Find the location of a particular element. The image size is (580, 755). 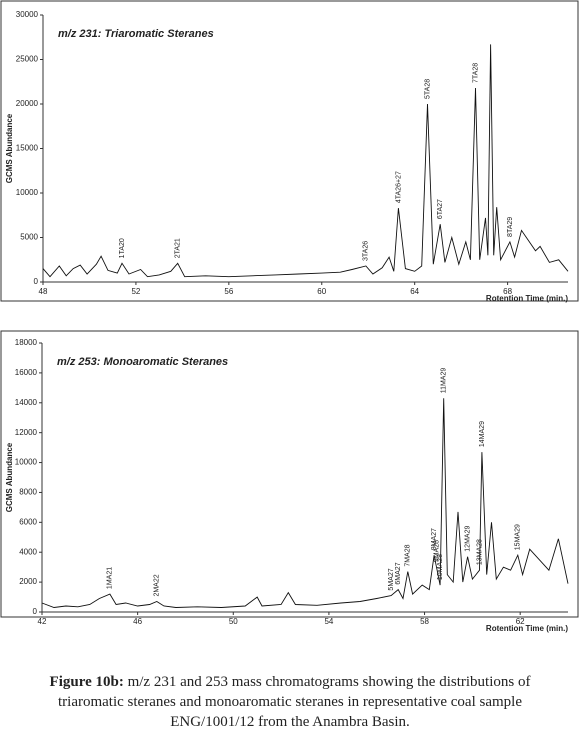

x-tick-label: 58 is located at coordinates (424, 621).